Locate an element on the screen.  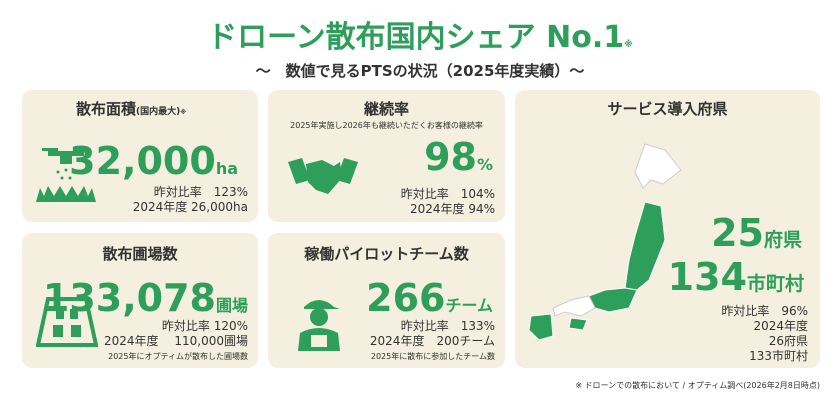
title-row: ドローン散布国内シェア No.1※ is located at coordinates (420, 34).